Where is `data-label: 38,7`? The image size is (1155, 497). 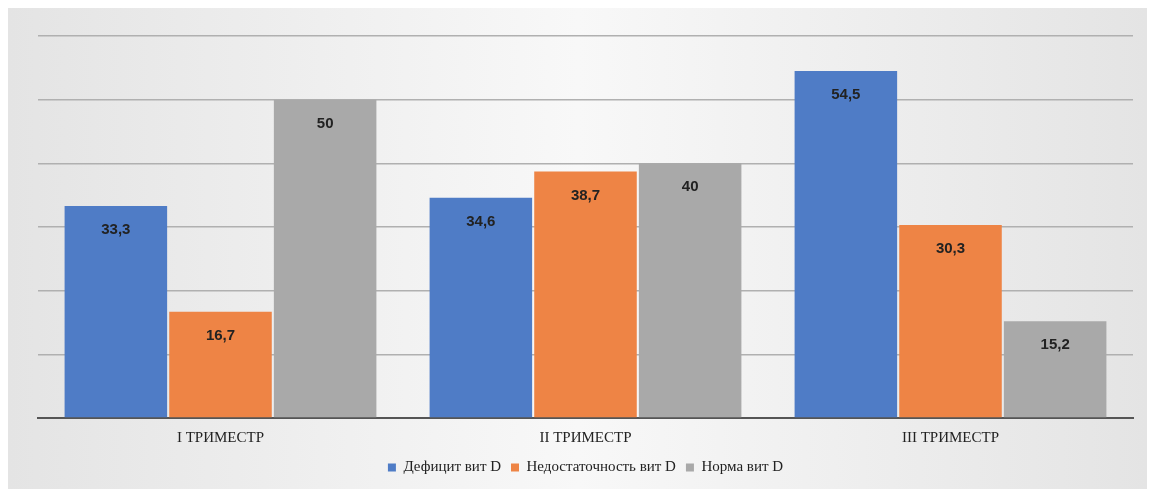
data-label: 38,7 is located at coordinates (585, 194).